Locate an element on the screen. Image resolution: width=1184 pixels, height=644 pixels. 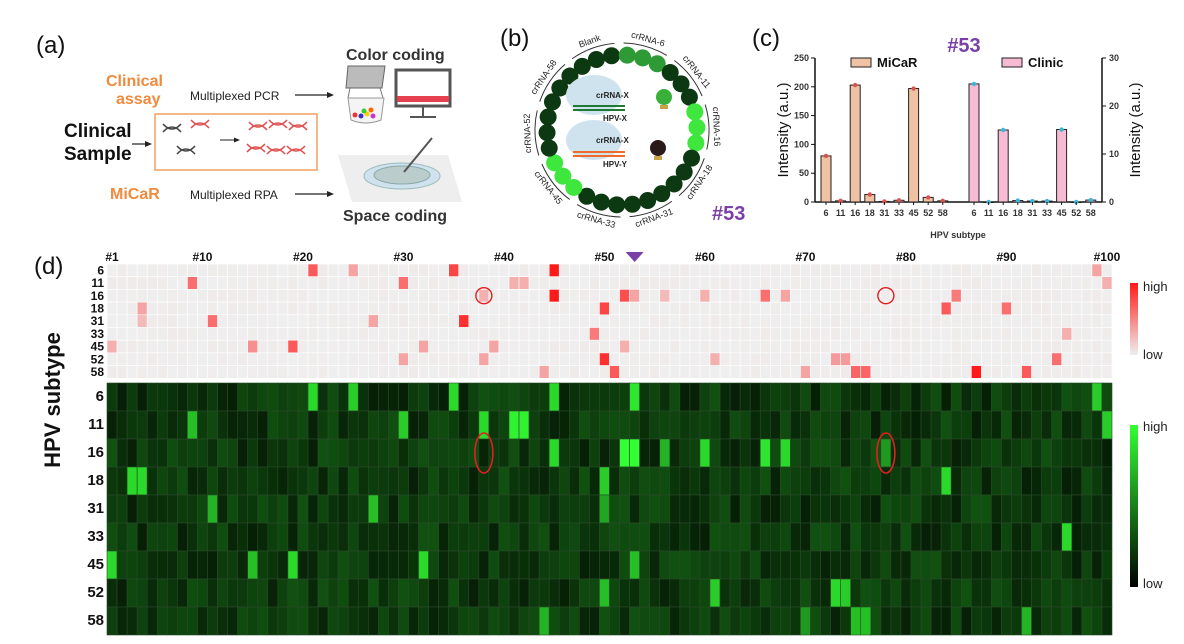
row-label-6: 6 is located at coordinates (100, 396).